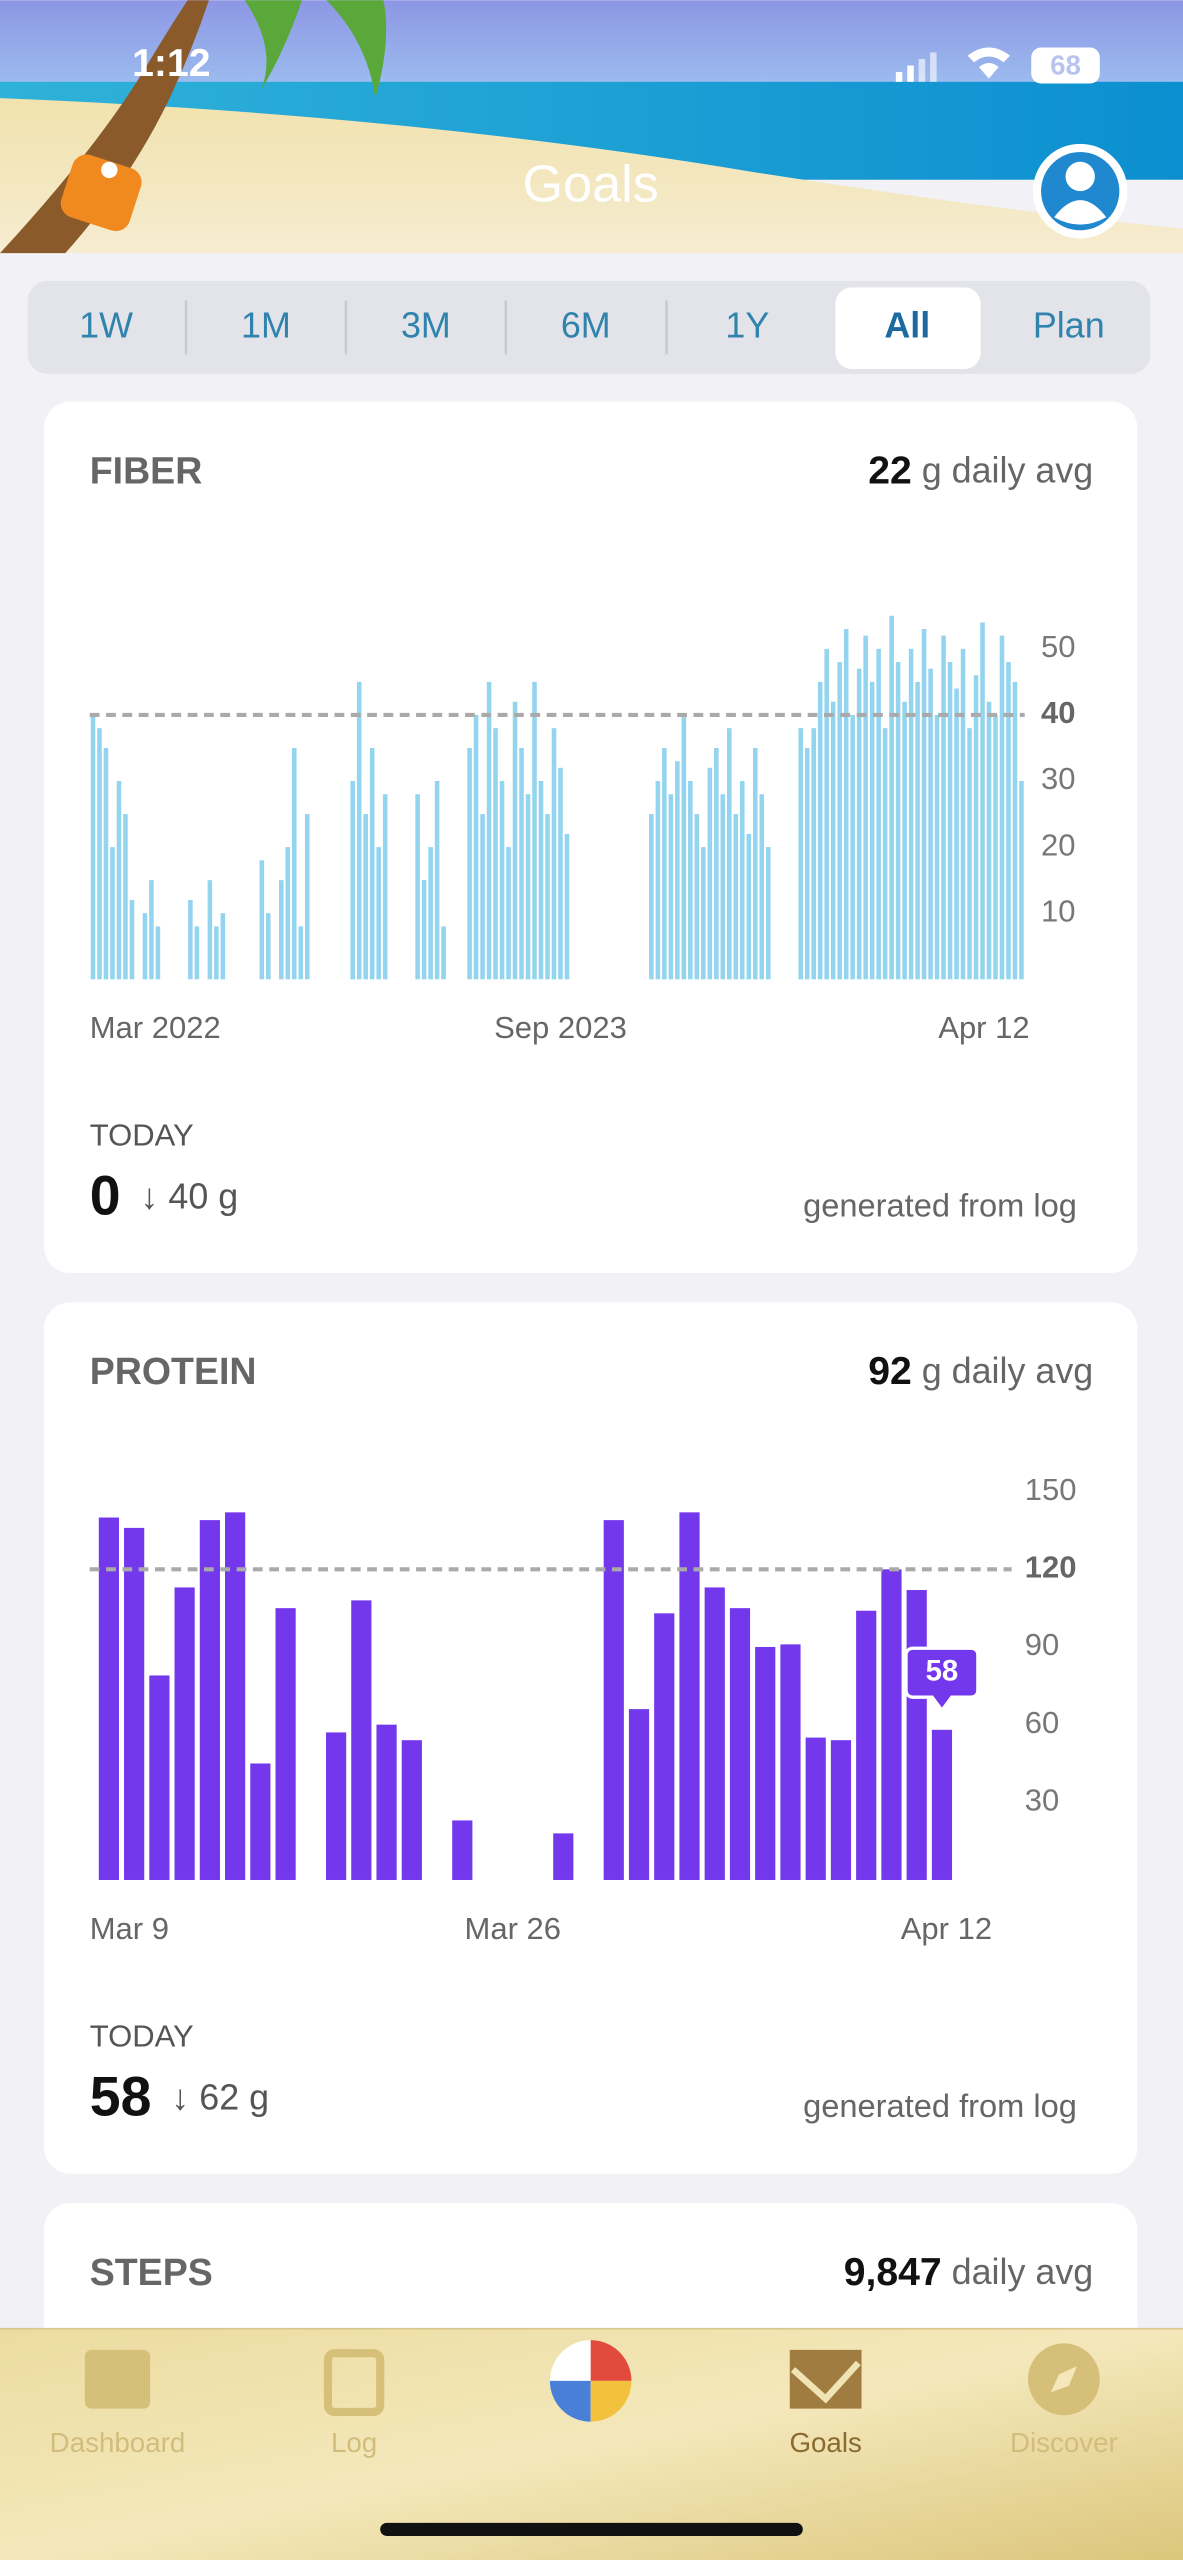  I want to click on dashboard-icon, so click(117, 2379).